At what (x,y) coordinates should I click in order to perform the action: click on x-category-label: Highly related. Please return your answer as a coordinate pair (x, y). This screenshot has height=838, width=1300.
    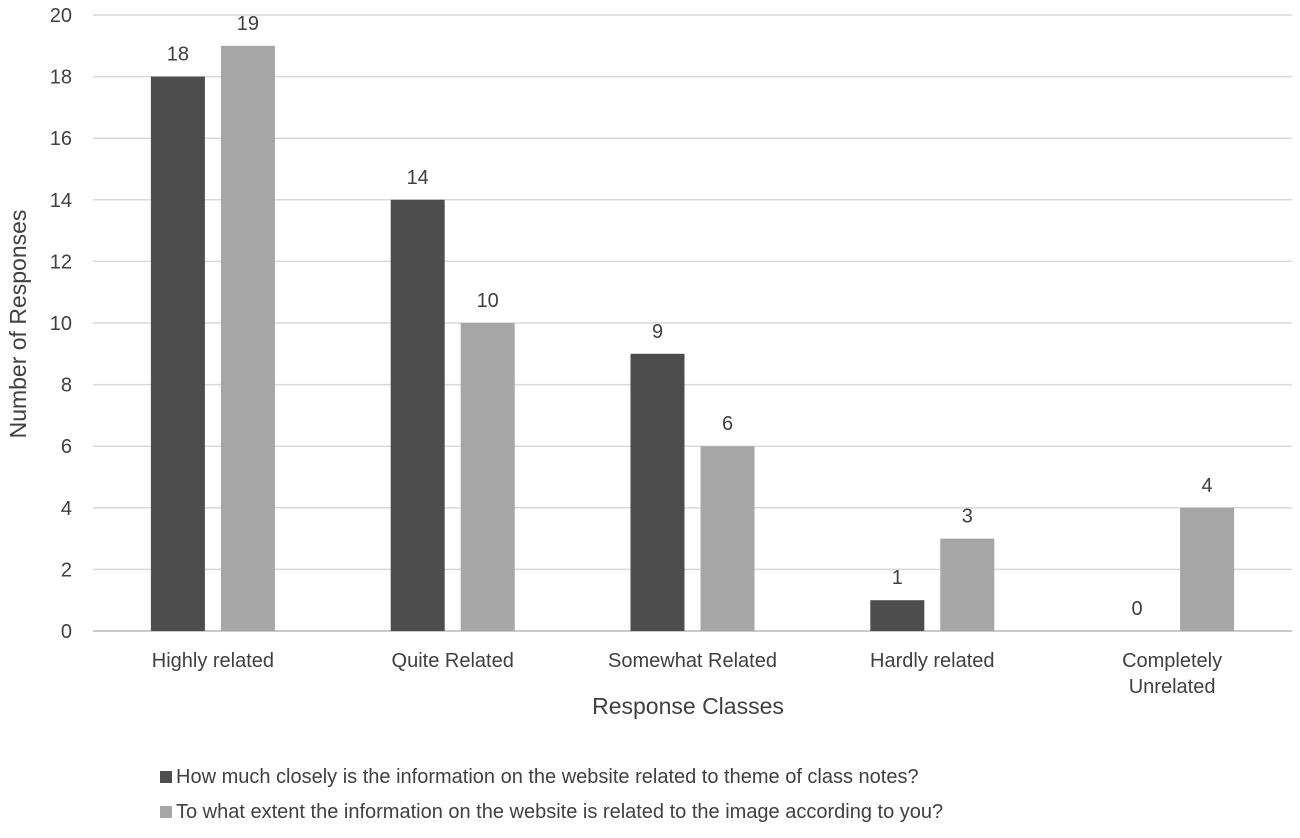
    Looking at the image, I should click on (213, 661).